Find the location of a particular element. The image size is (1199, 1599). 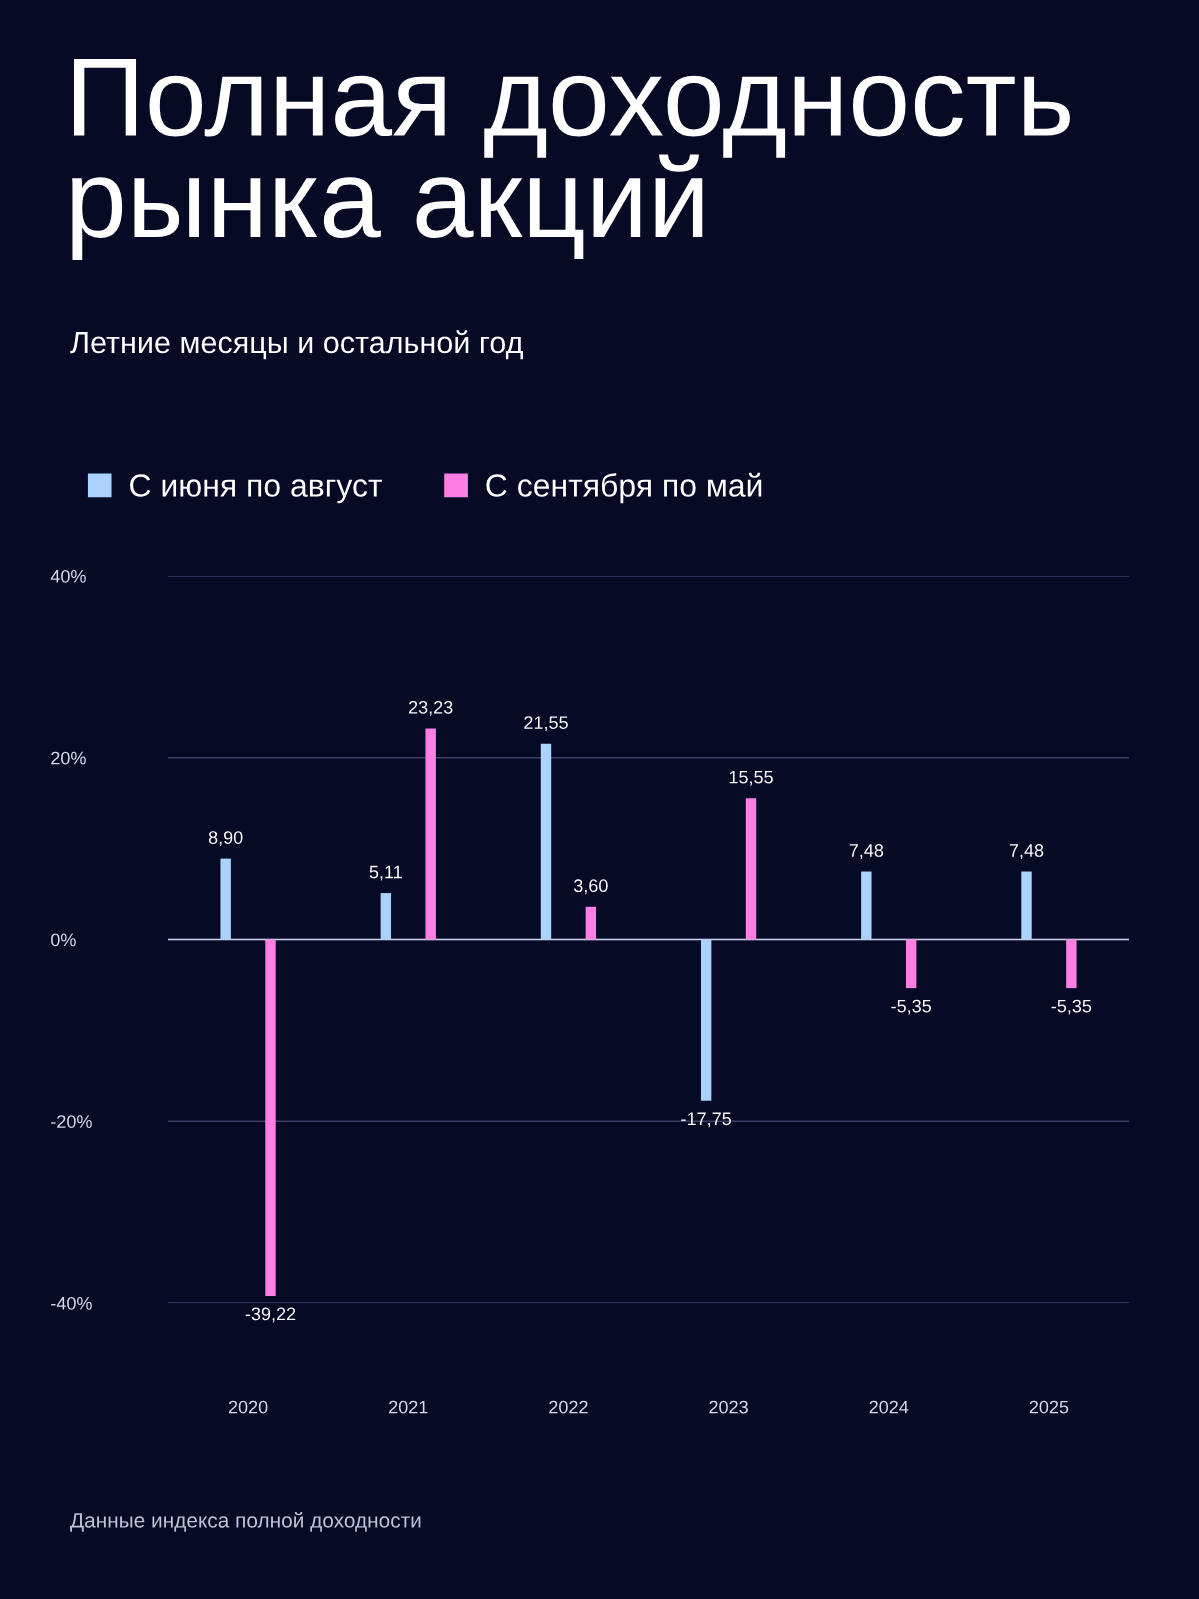

data-label: 3,60 is located at coordinates (590, 887).